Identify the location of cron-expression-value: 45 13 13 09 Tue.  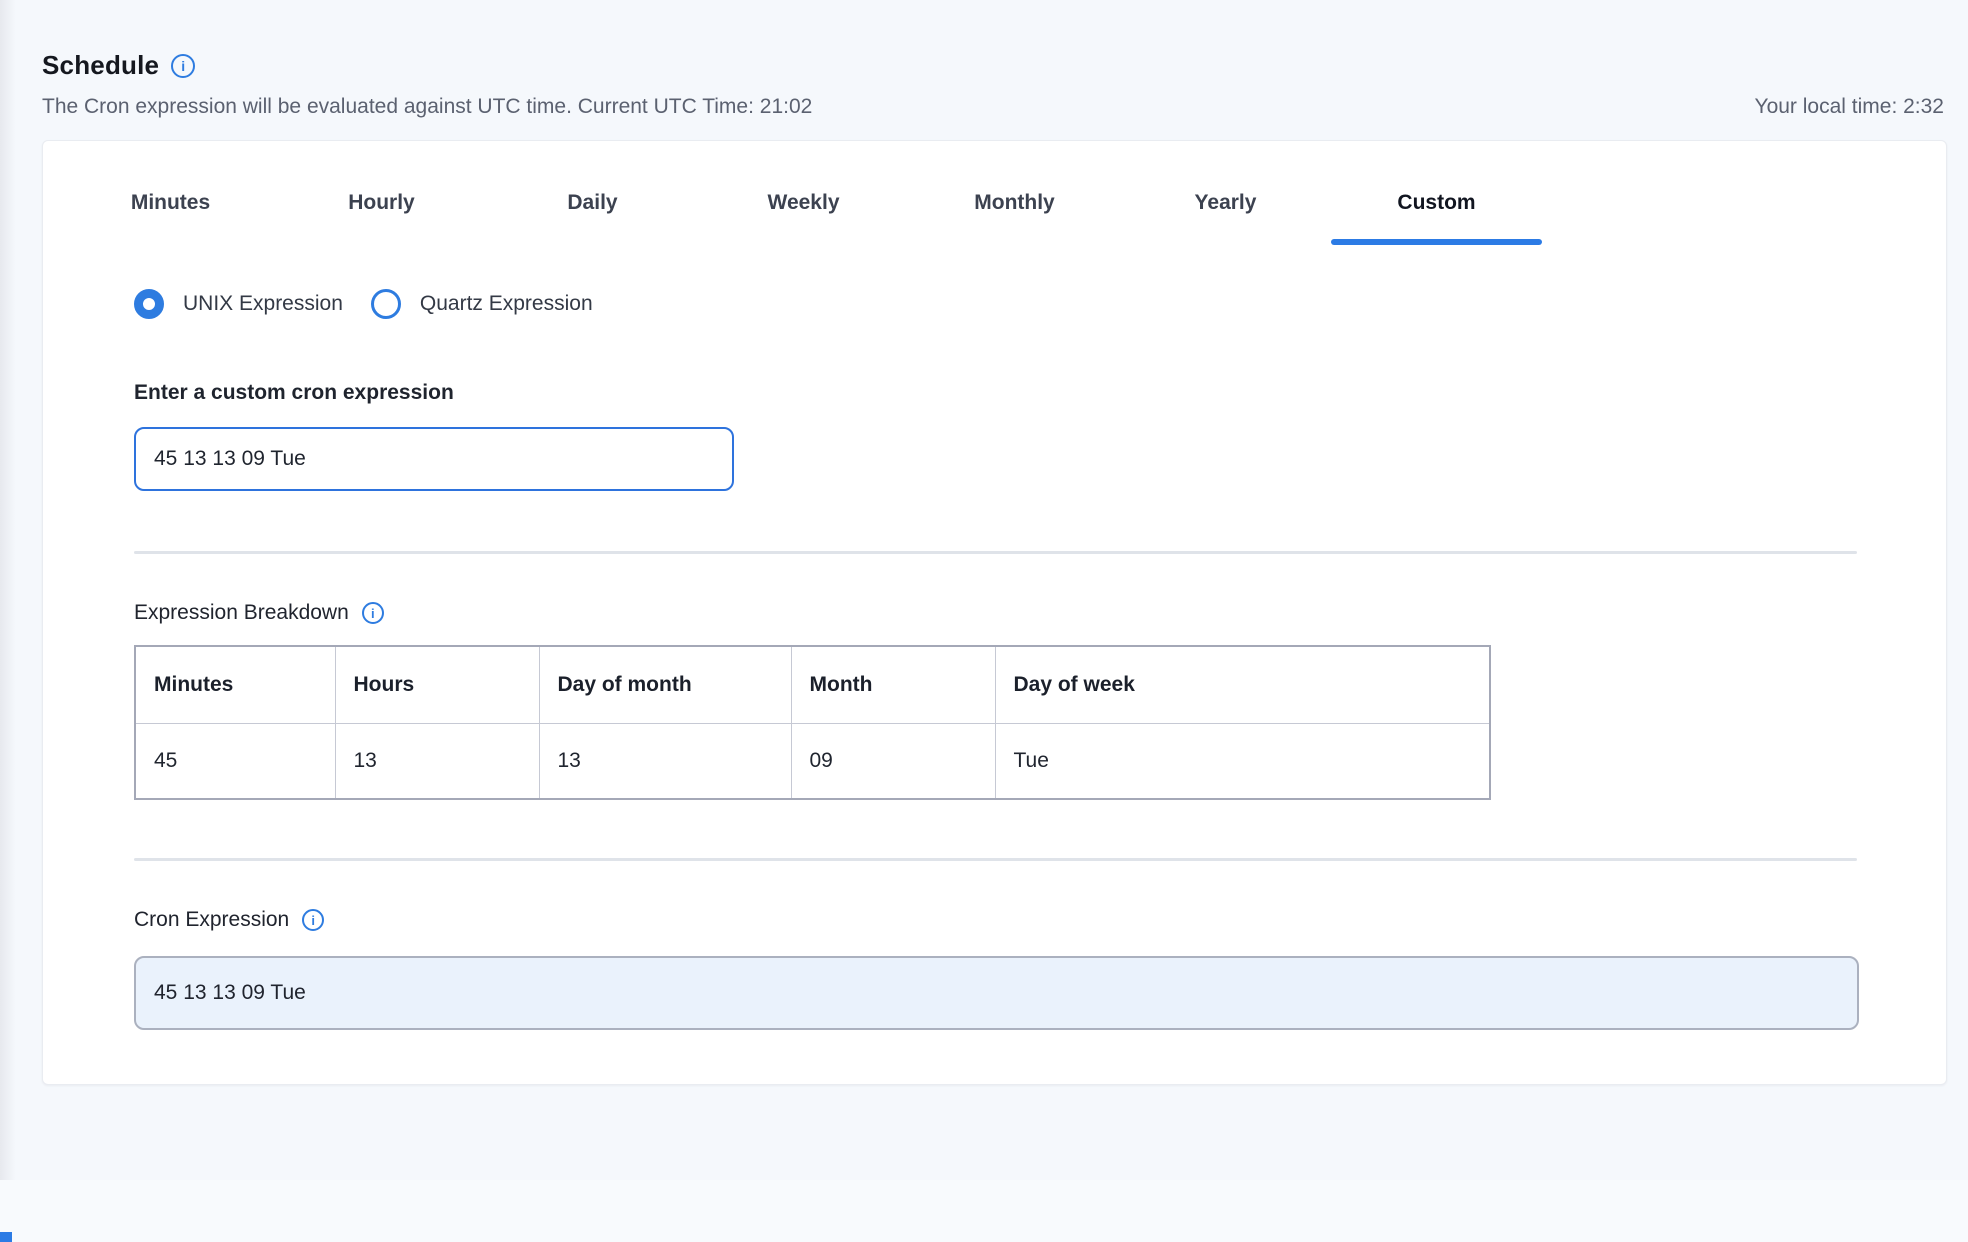
(996, 993).